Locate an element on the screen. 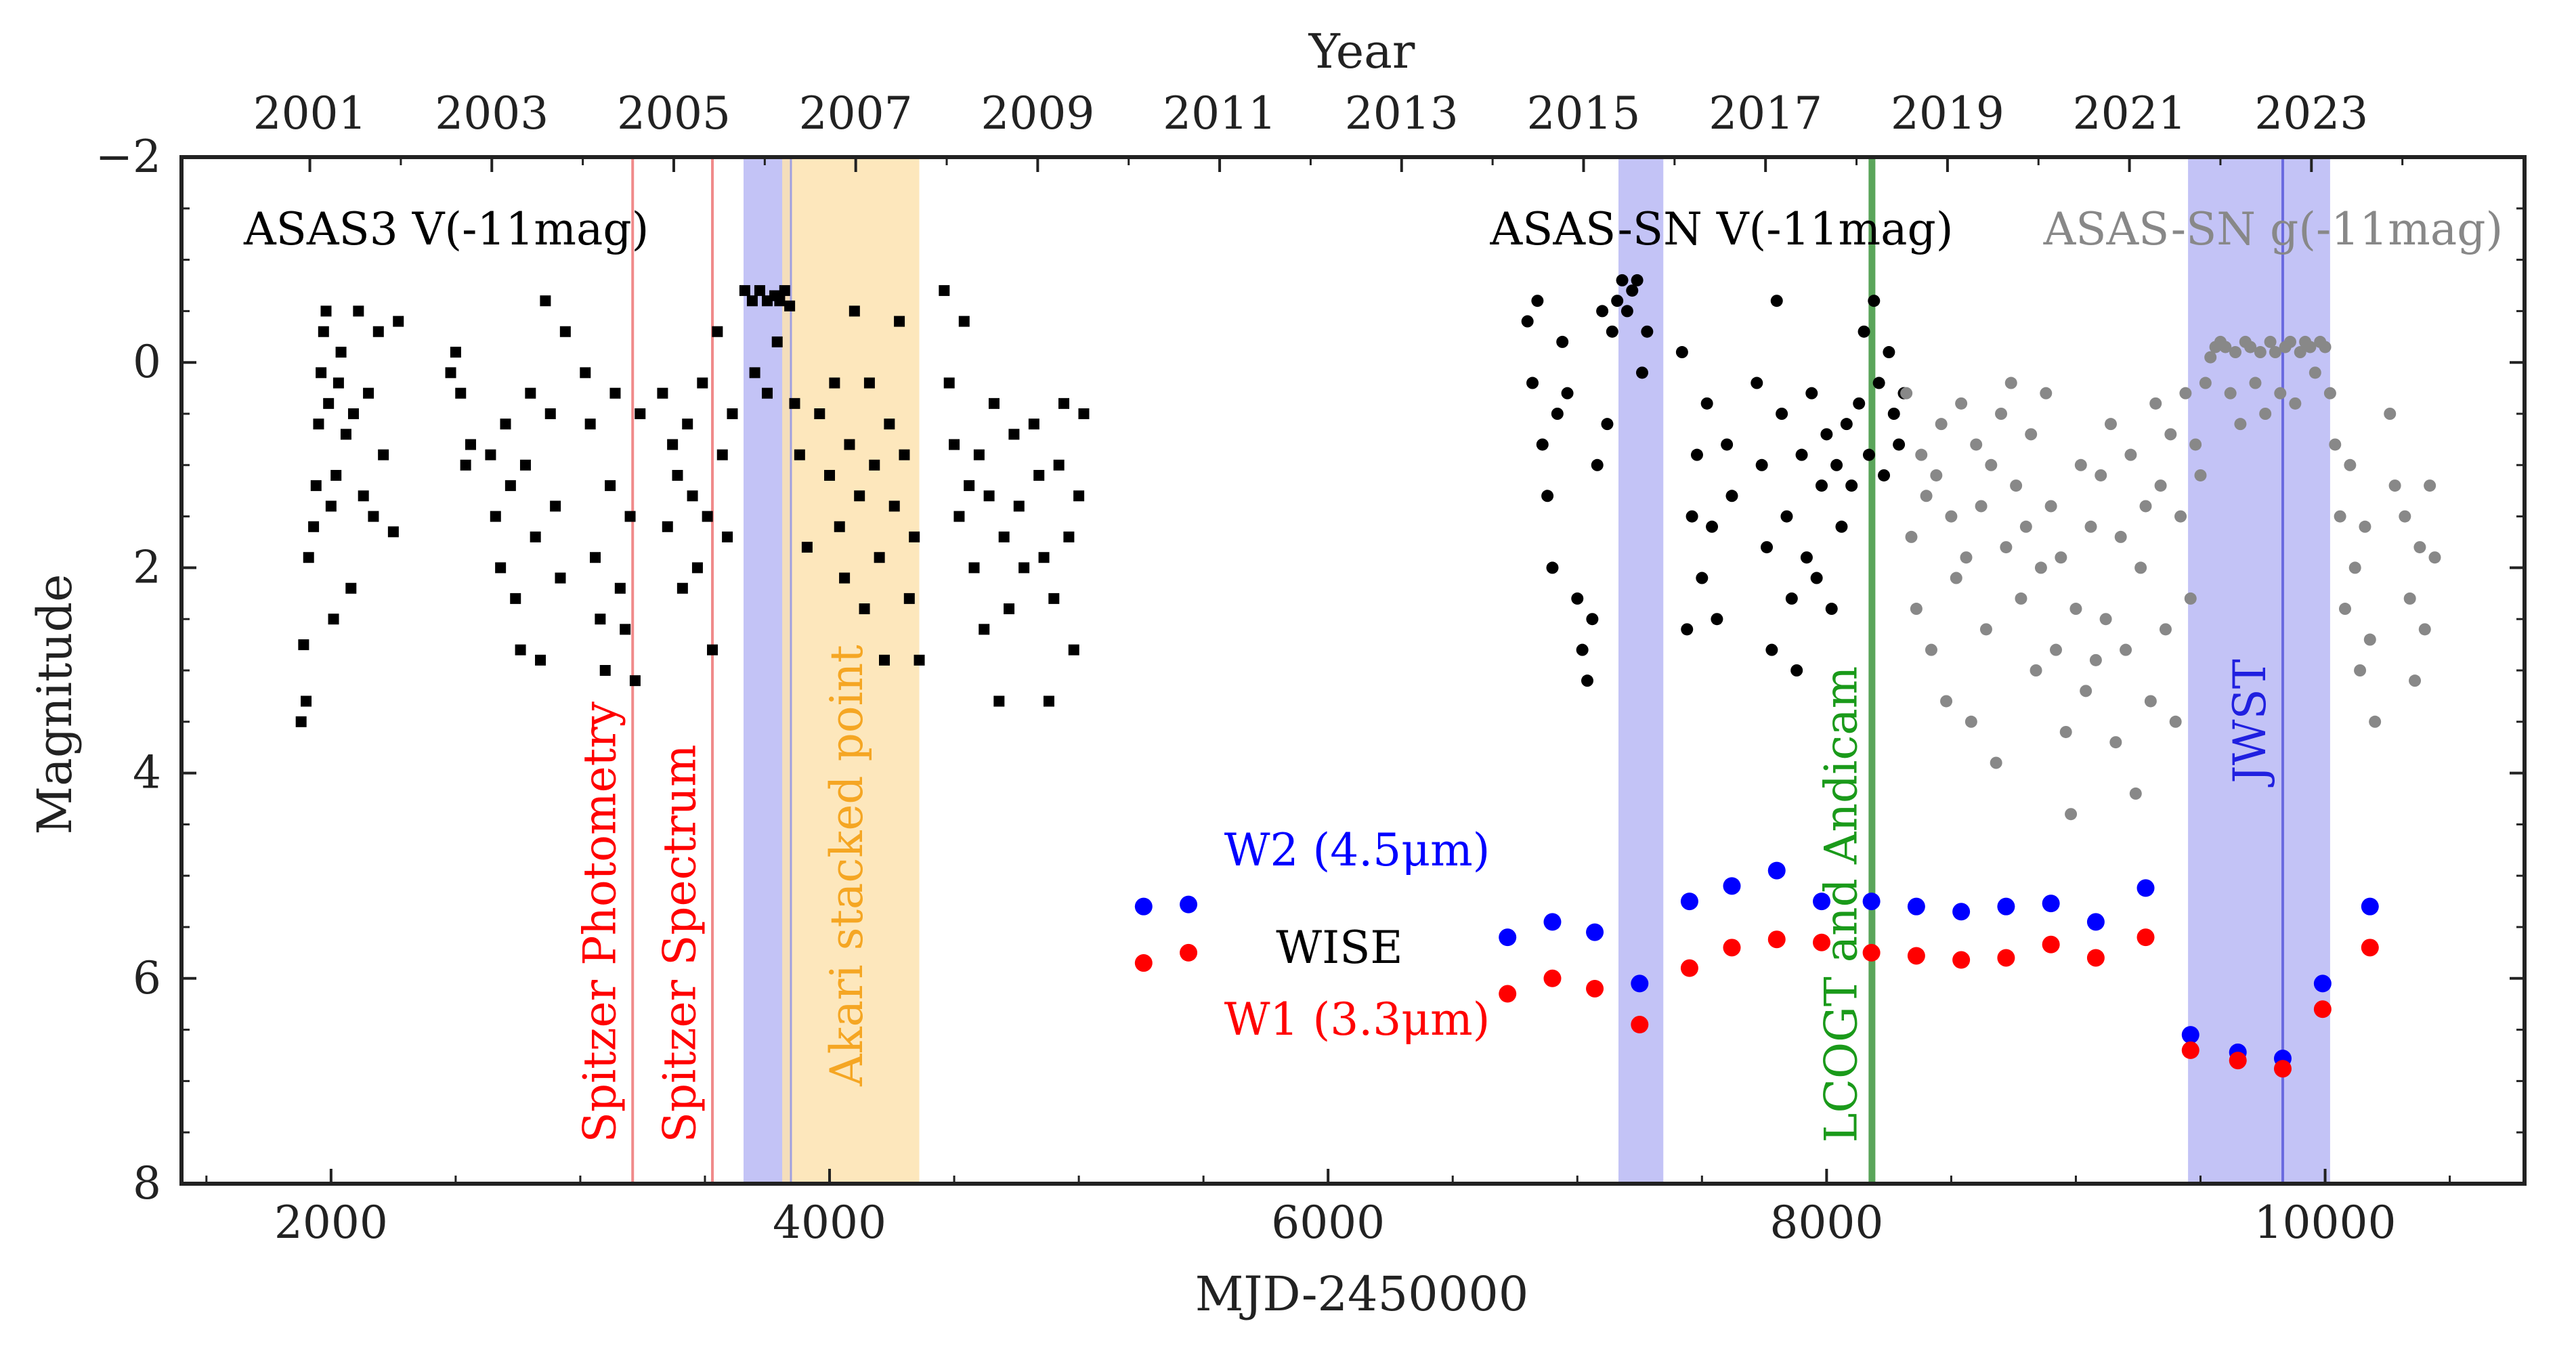  annotation-label: Akari stacked point is located at coordinates (847, 866).